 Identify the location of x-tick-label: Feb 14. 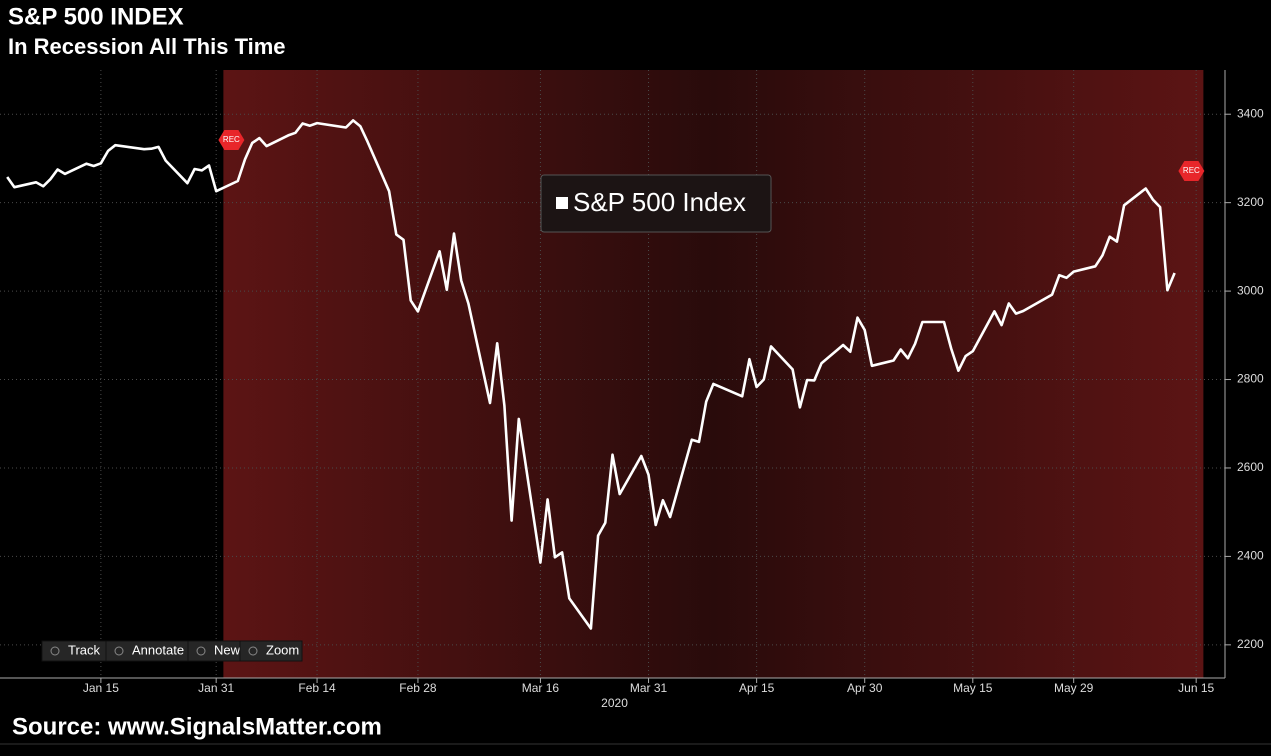
(317, 688).